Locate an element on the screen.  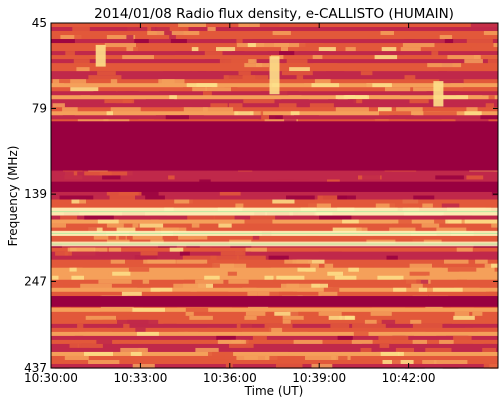
y-tick-label: 45 is located at coordinates (39, 23).